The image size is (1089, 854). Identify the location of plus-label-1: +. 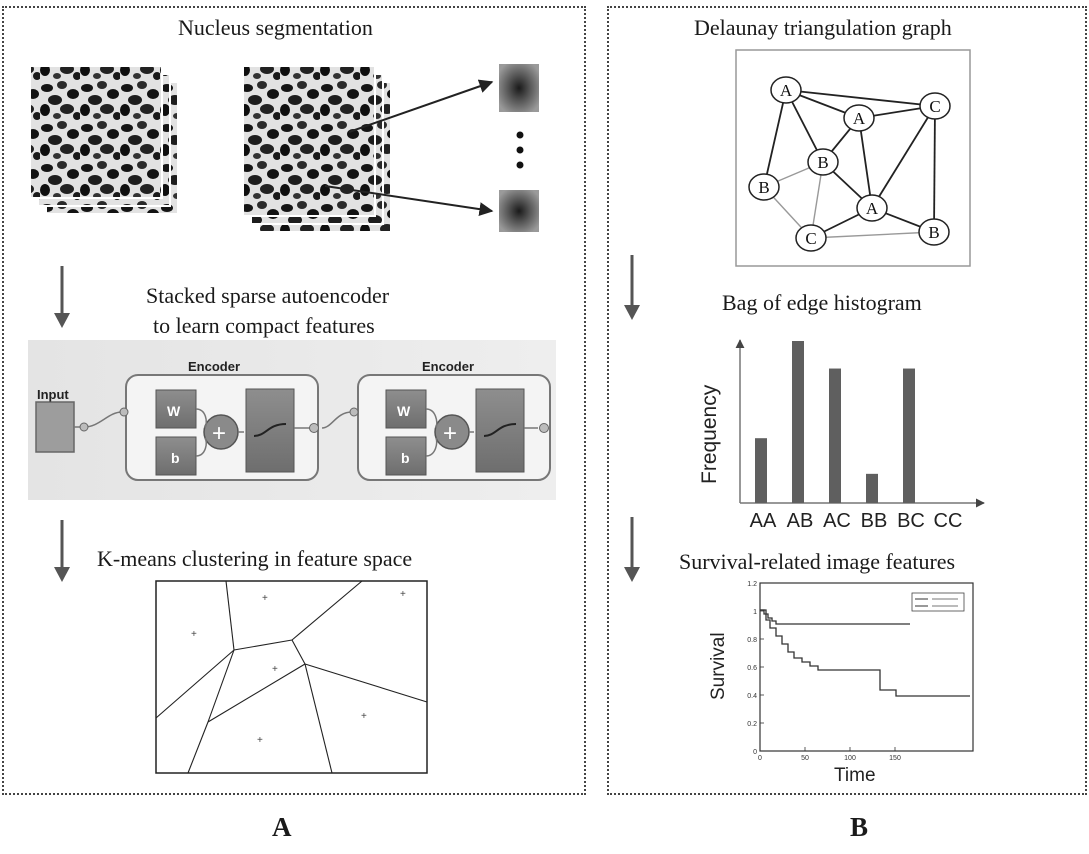
(219, 433).